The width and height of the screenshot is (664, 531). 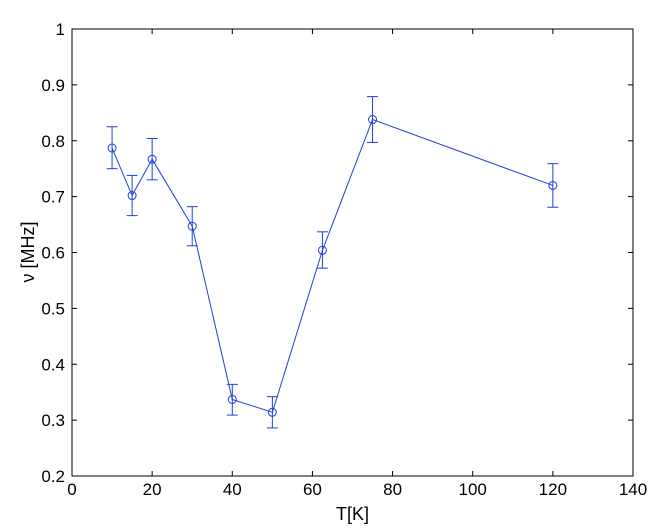 I want to click on y-tick-label: 0.7, so click(x=53, y=197).